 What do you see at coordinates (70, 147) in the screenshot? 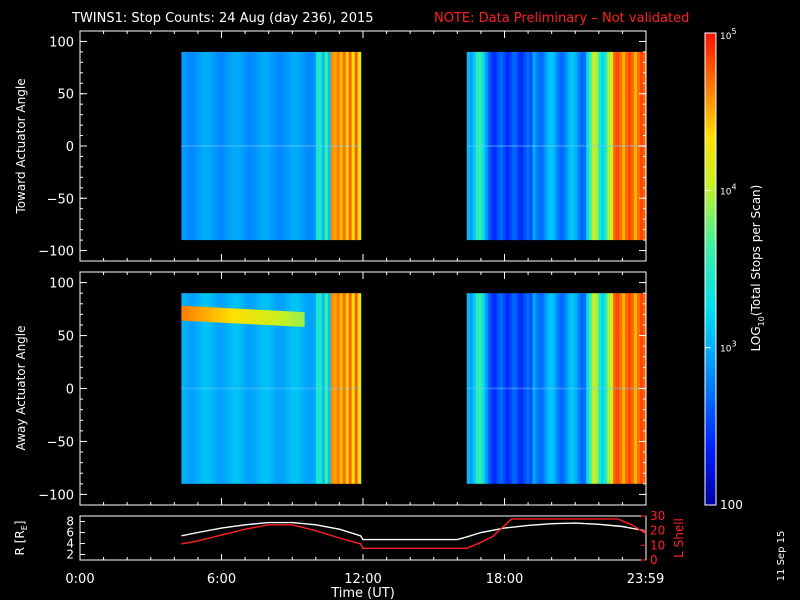
I see `y-tick-label: 0` at bounding box center [70, 147].